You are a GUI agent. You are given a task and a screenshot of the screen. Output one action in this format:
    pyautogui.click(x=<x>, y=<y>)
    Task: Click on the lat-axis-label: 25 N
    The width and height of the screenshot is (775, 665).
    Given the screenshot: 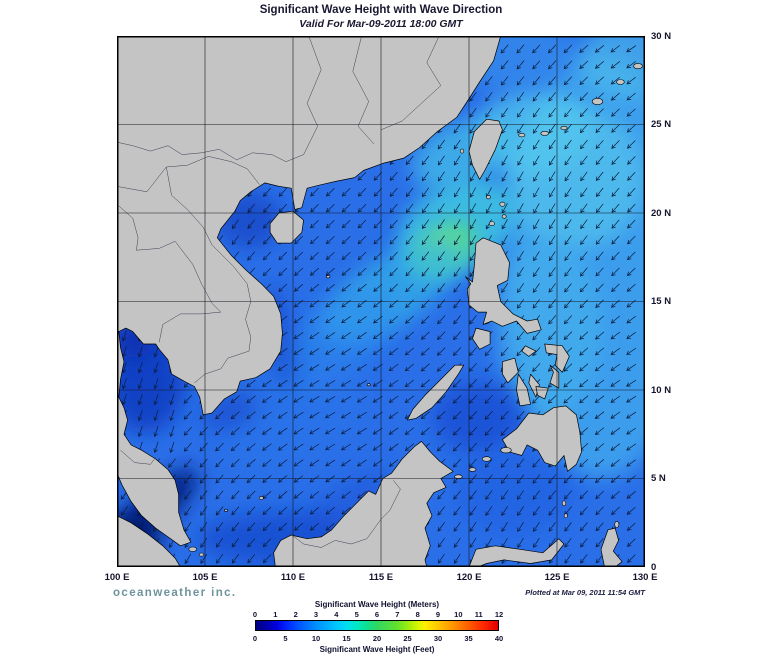 What is the action you would take?
    pyautogui.click(x=661, y=124)
    